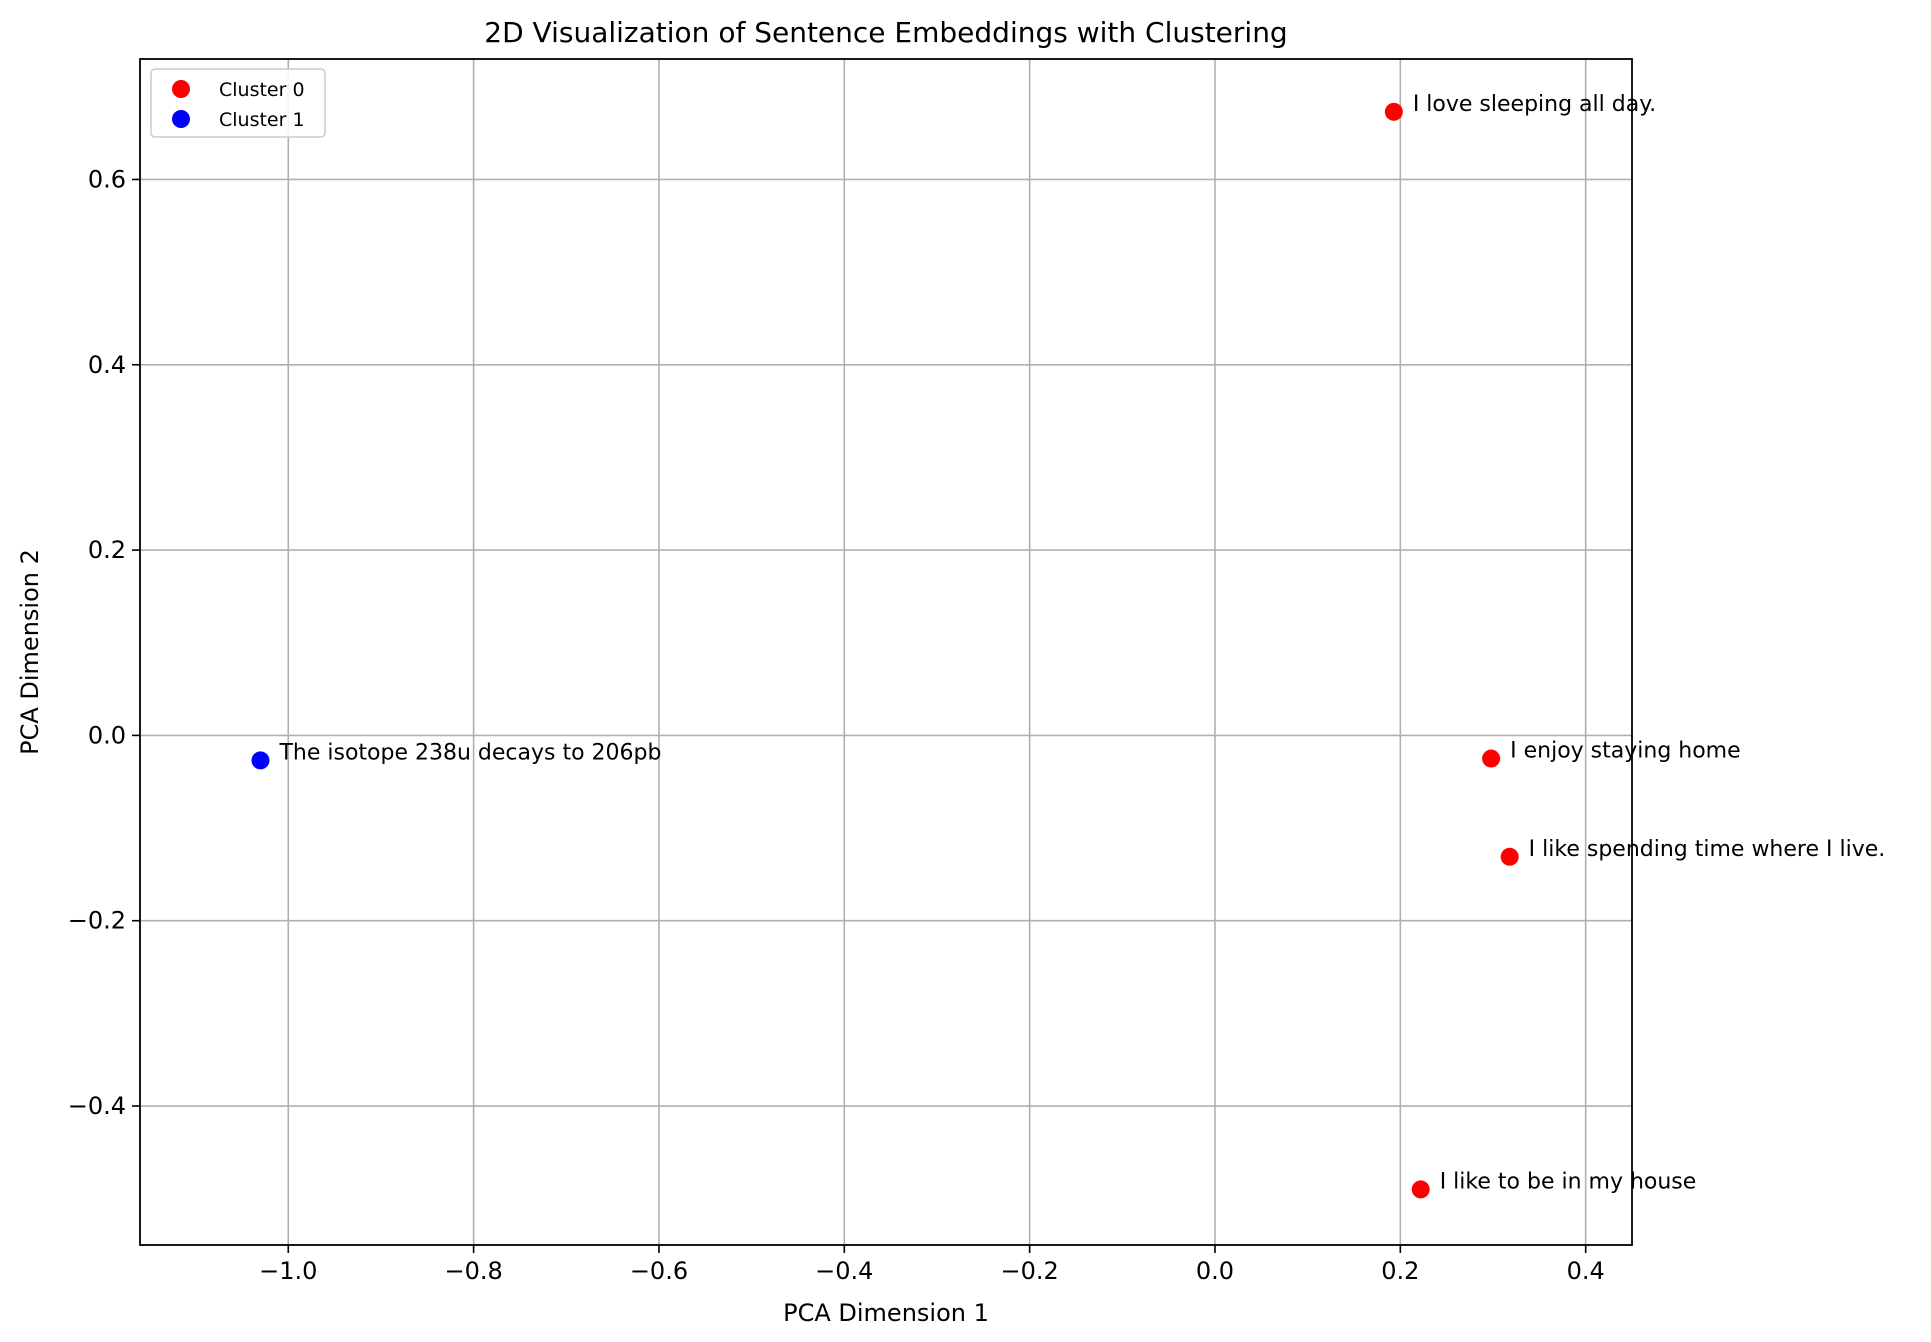  What do you see at coordinates (262, 120) in the screenshot?
I see `legend-label: Cluster 1` at bounding box center [262, 120].